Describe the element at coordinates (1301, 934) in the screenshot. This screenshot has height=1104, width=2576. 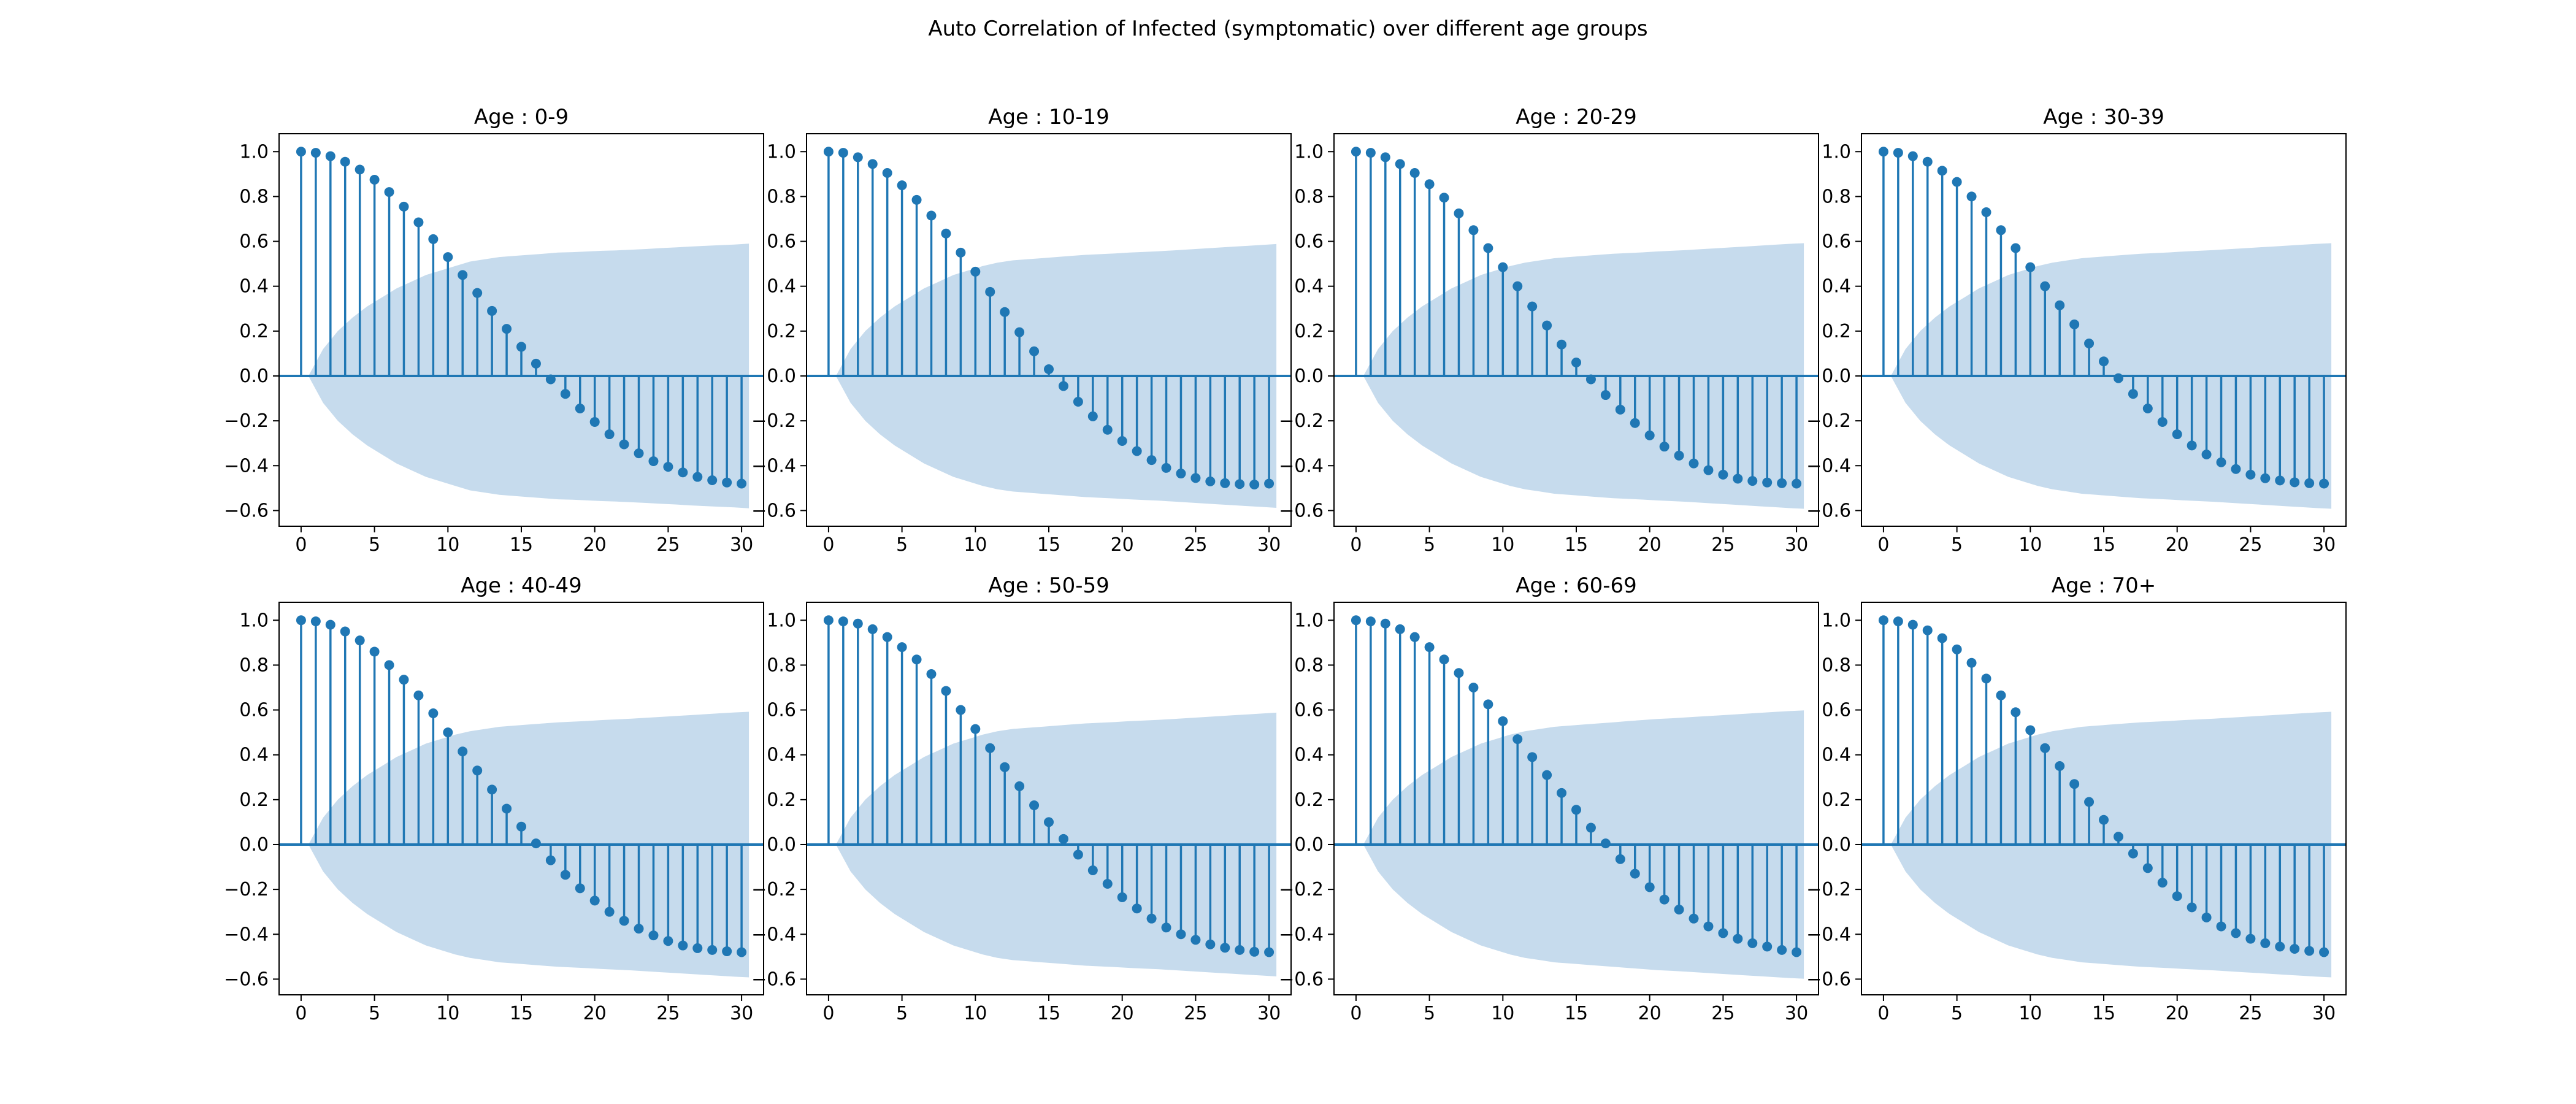
I see `y-tick-label: −0.4` at that location.